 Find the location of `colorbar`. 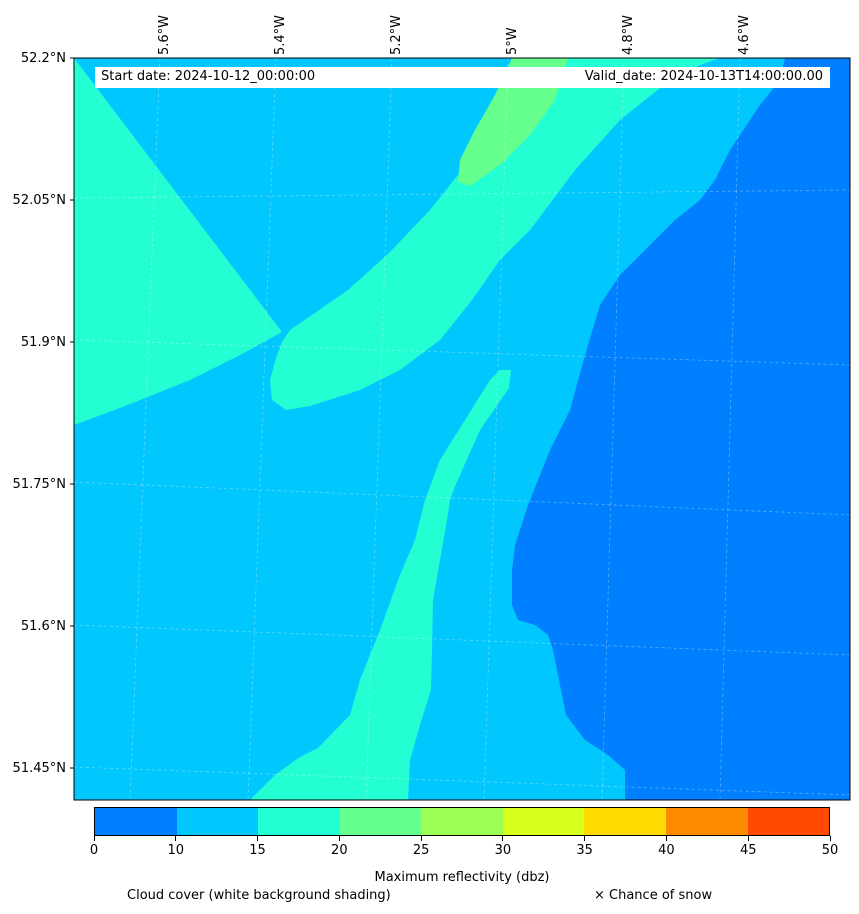

colorbar is located at coordinates (462, 821).